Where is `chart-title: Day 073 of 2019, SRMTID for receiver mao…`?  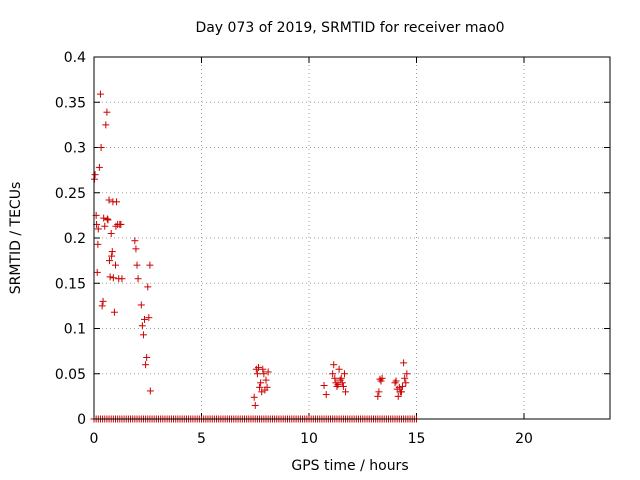
chart-title: Day 073 of 2019, SRMTID for receiver mao… is located at coordinates (349, 28).